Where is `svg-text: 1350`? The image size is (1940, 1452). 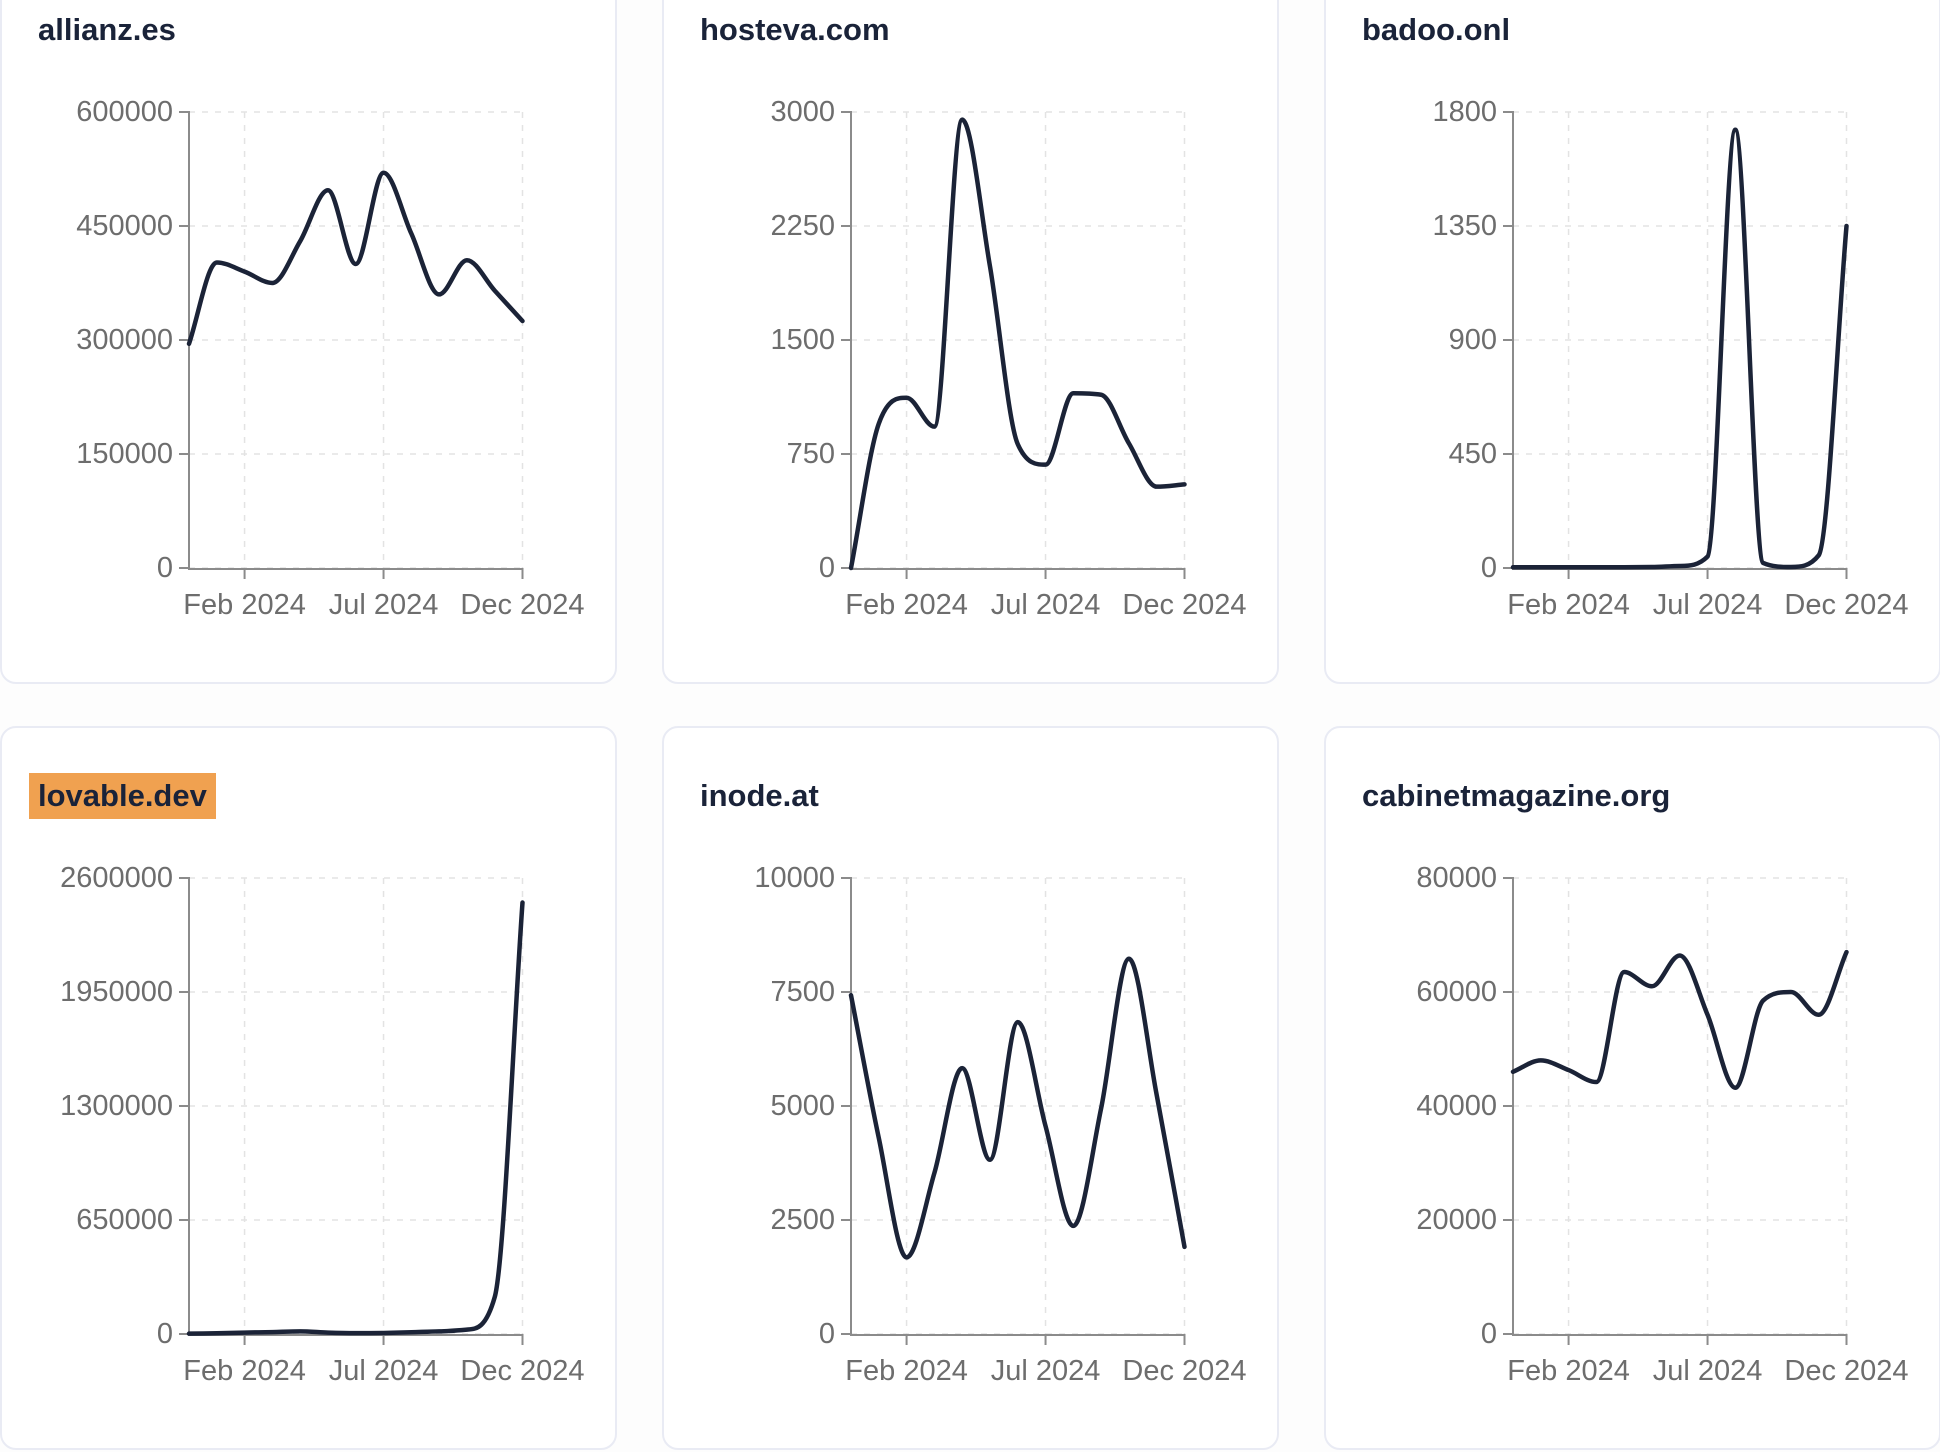 svg-text: 1350 is located at coordinates (1464, 226).